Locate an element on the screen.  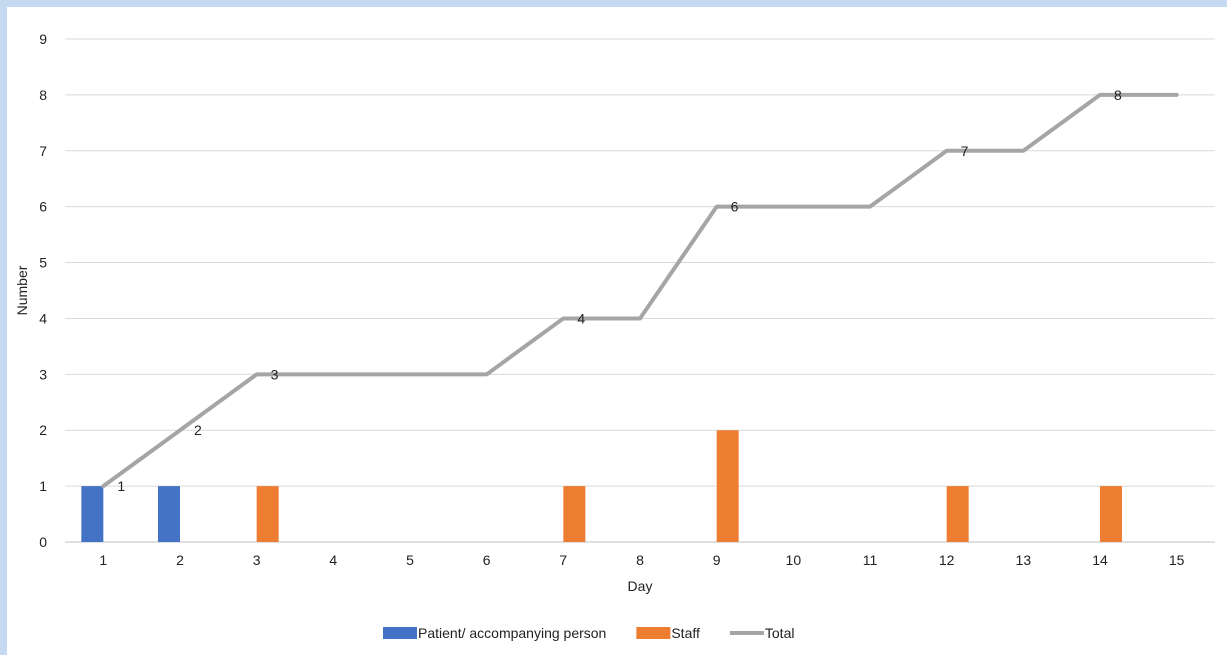
bars is located at coordinates (601, 486).